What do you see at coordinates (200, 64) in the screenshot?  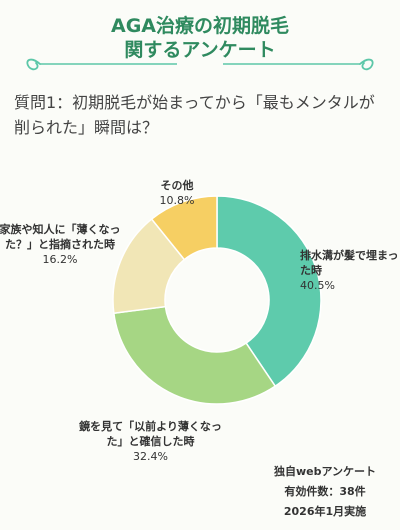 I see `title-divider-decoration` at bounding box center [200, 64].